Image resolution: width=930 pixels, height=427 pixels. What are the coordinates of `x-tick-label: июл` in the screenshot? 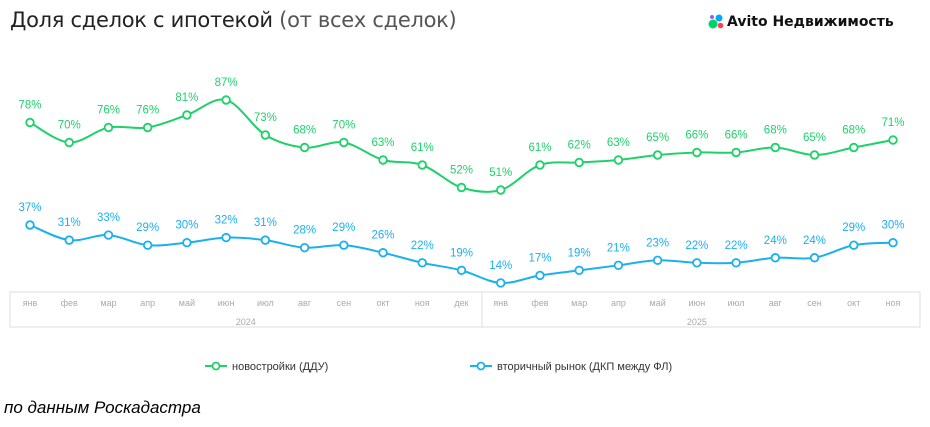 It's located at (736, 303).